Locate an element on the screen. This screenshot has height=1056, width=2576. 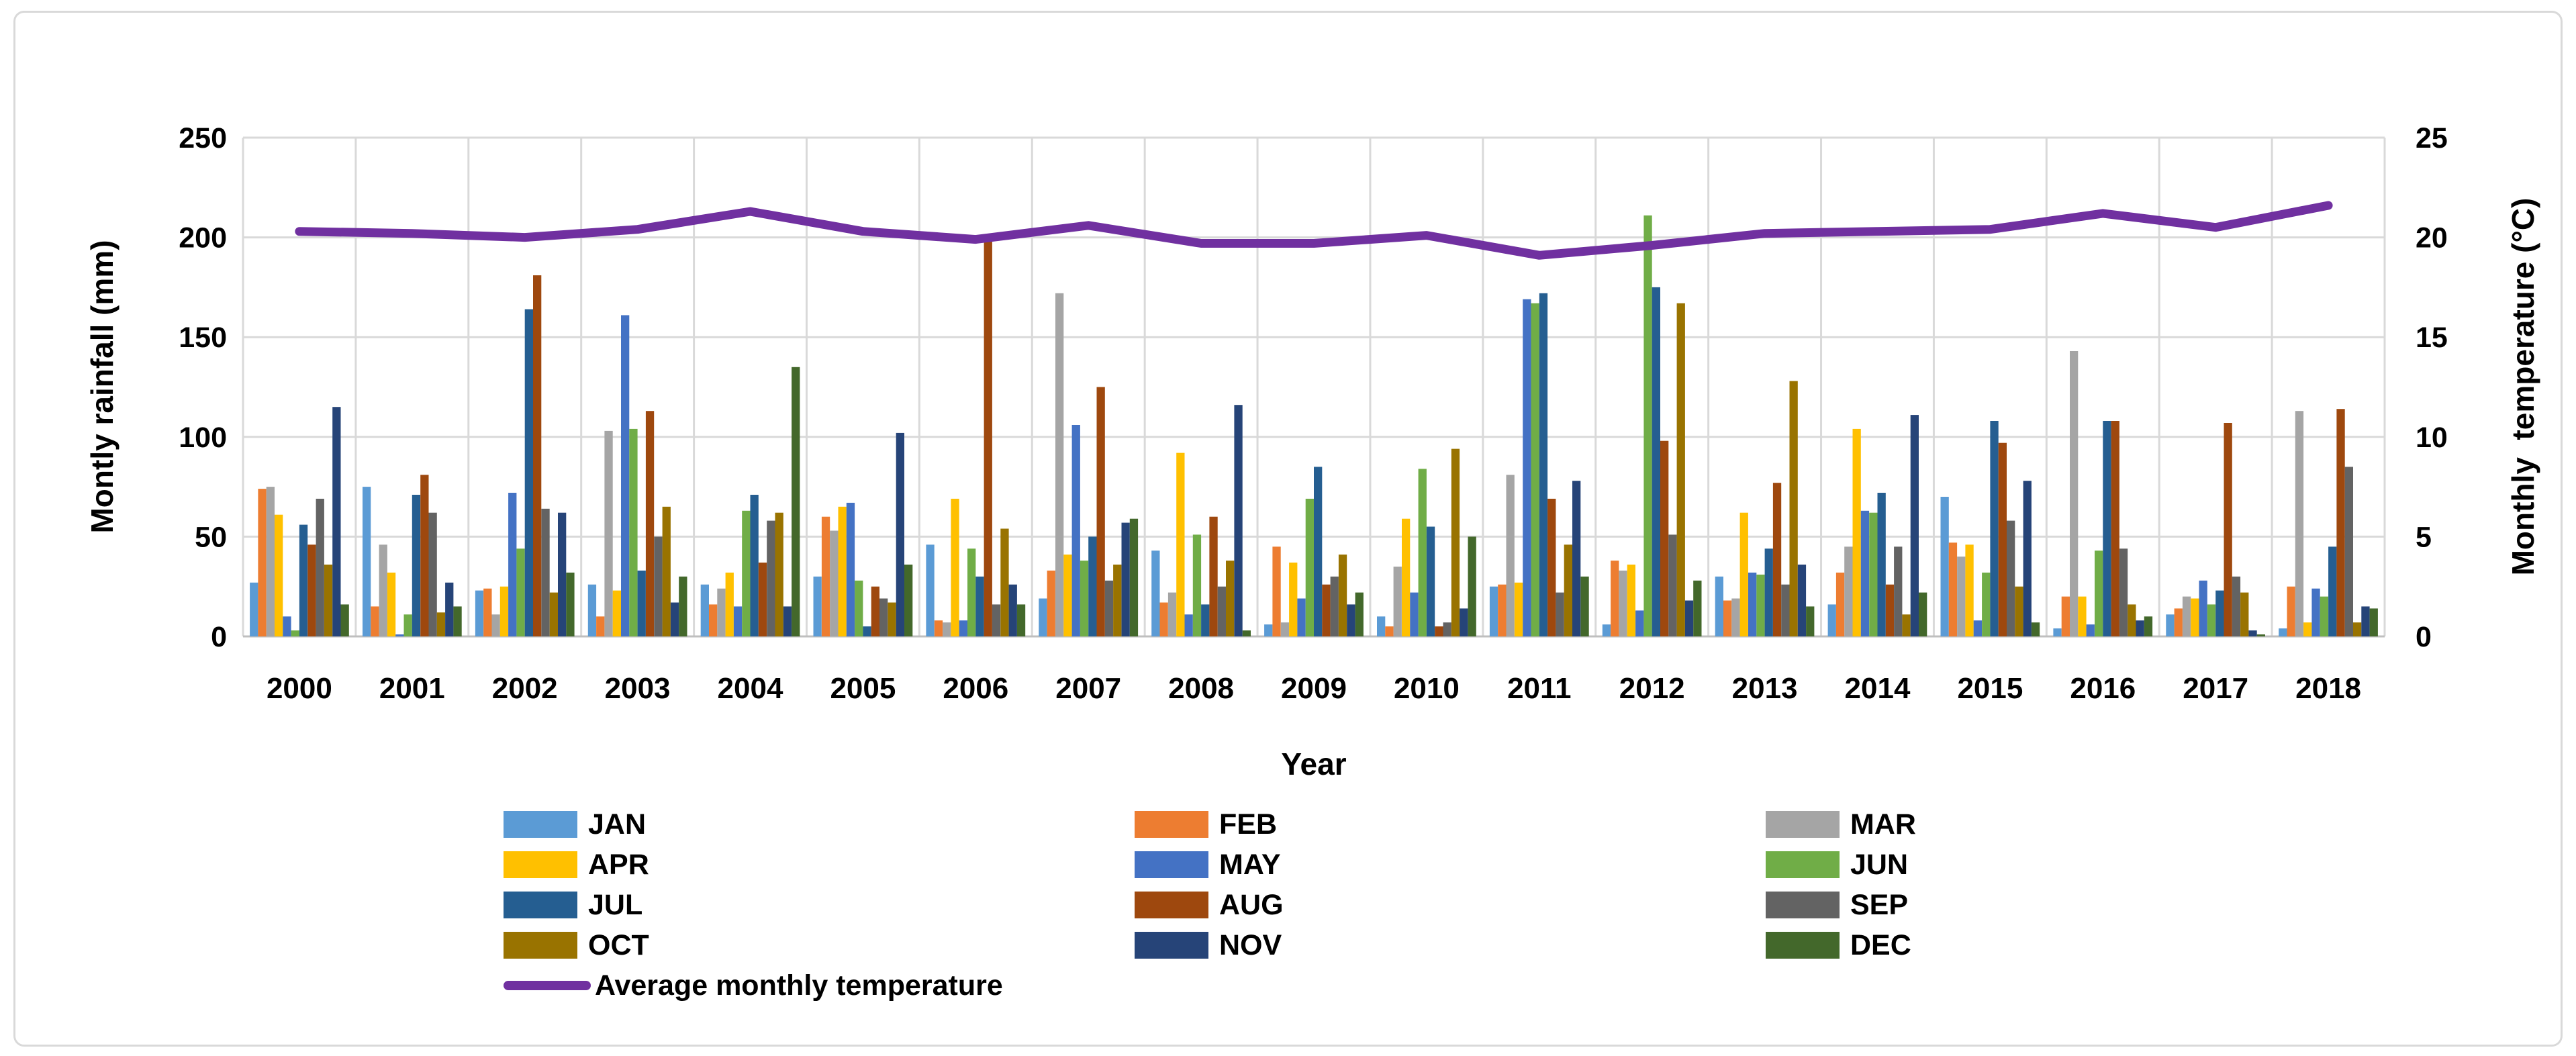
right-tick-label: 25 is located at coordinates (2432, 138).